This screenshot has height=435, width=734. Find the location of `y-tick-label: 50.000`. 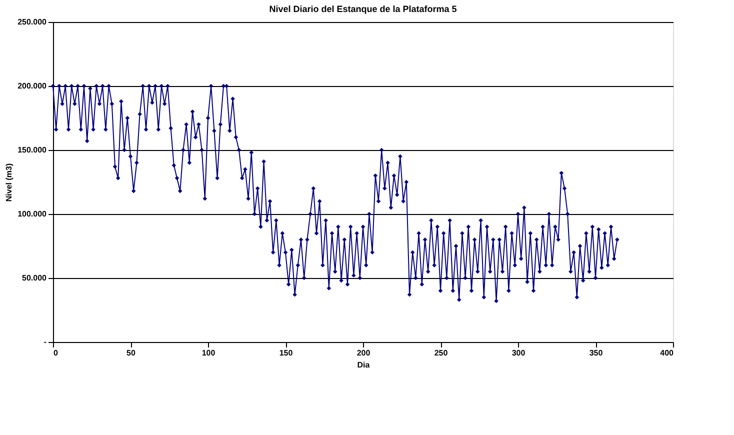

y-tick-label: 50.000 is located at coordinates (35, 278).